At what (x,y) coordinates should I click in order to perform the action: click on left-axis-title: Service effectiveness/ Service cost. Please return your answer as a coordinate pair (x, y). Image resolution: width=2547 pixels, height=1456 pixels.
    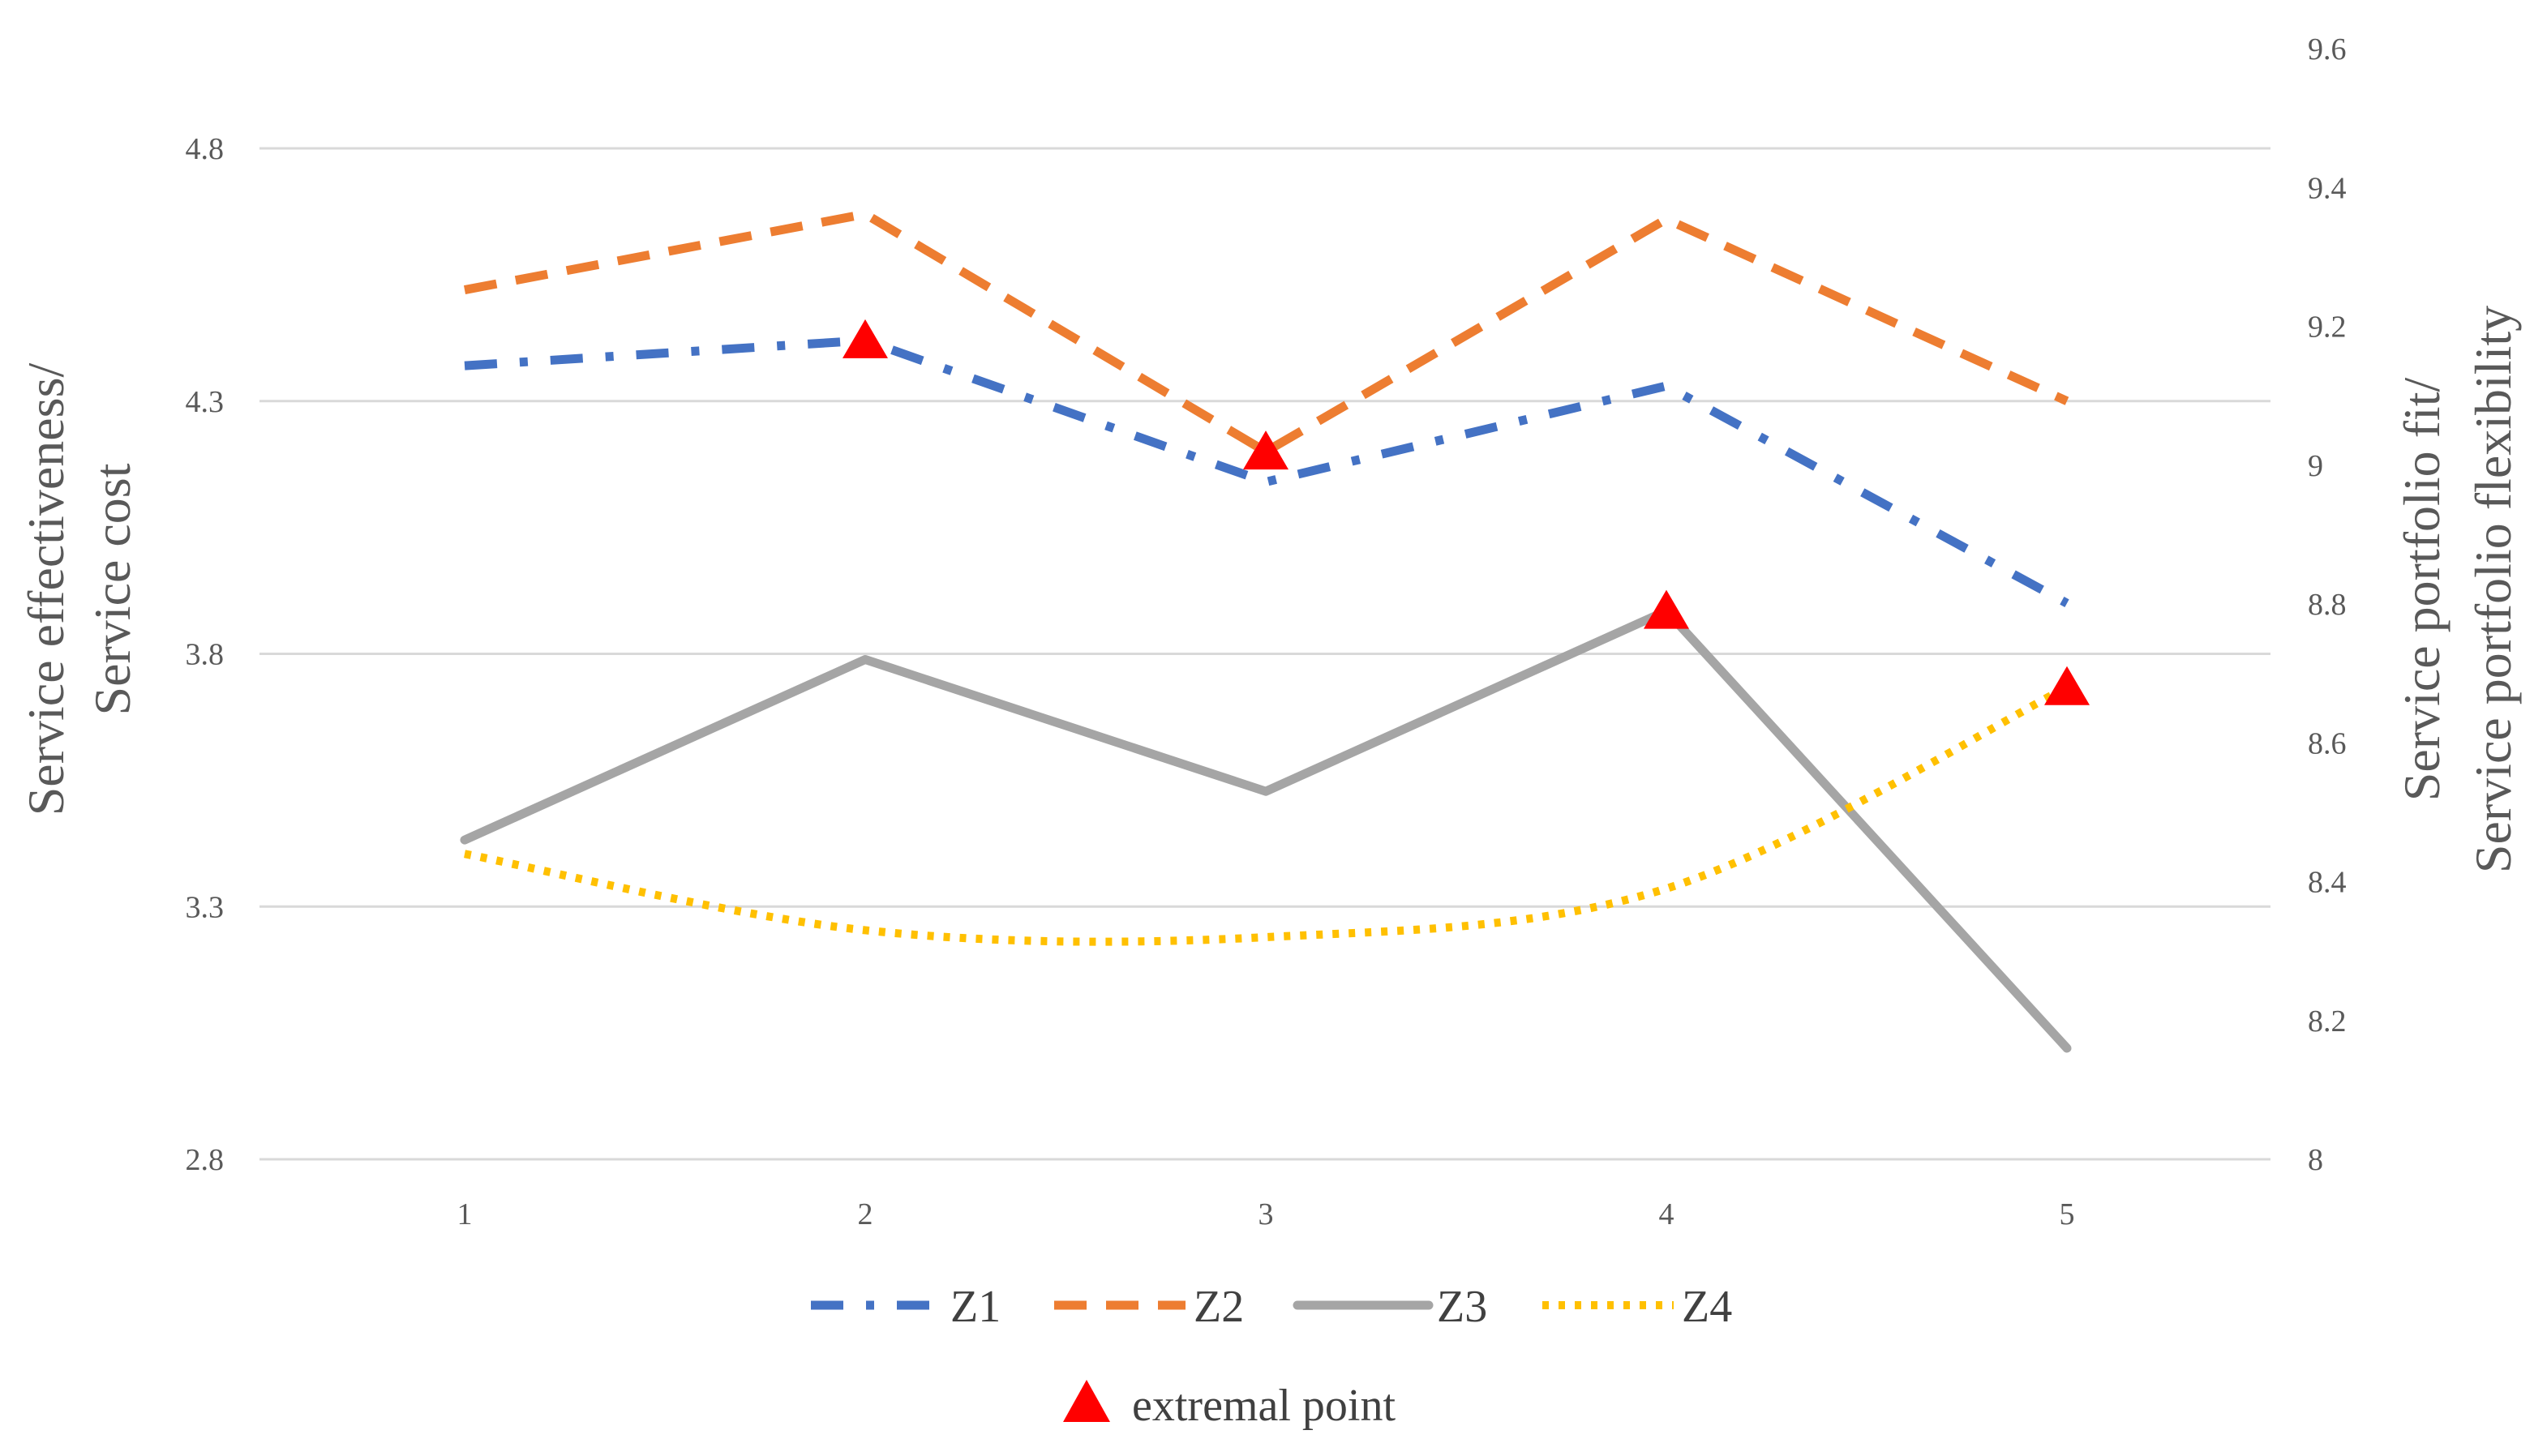
    Looking at the image, I should click on (79, 590).